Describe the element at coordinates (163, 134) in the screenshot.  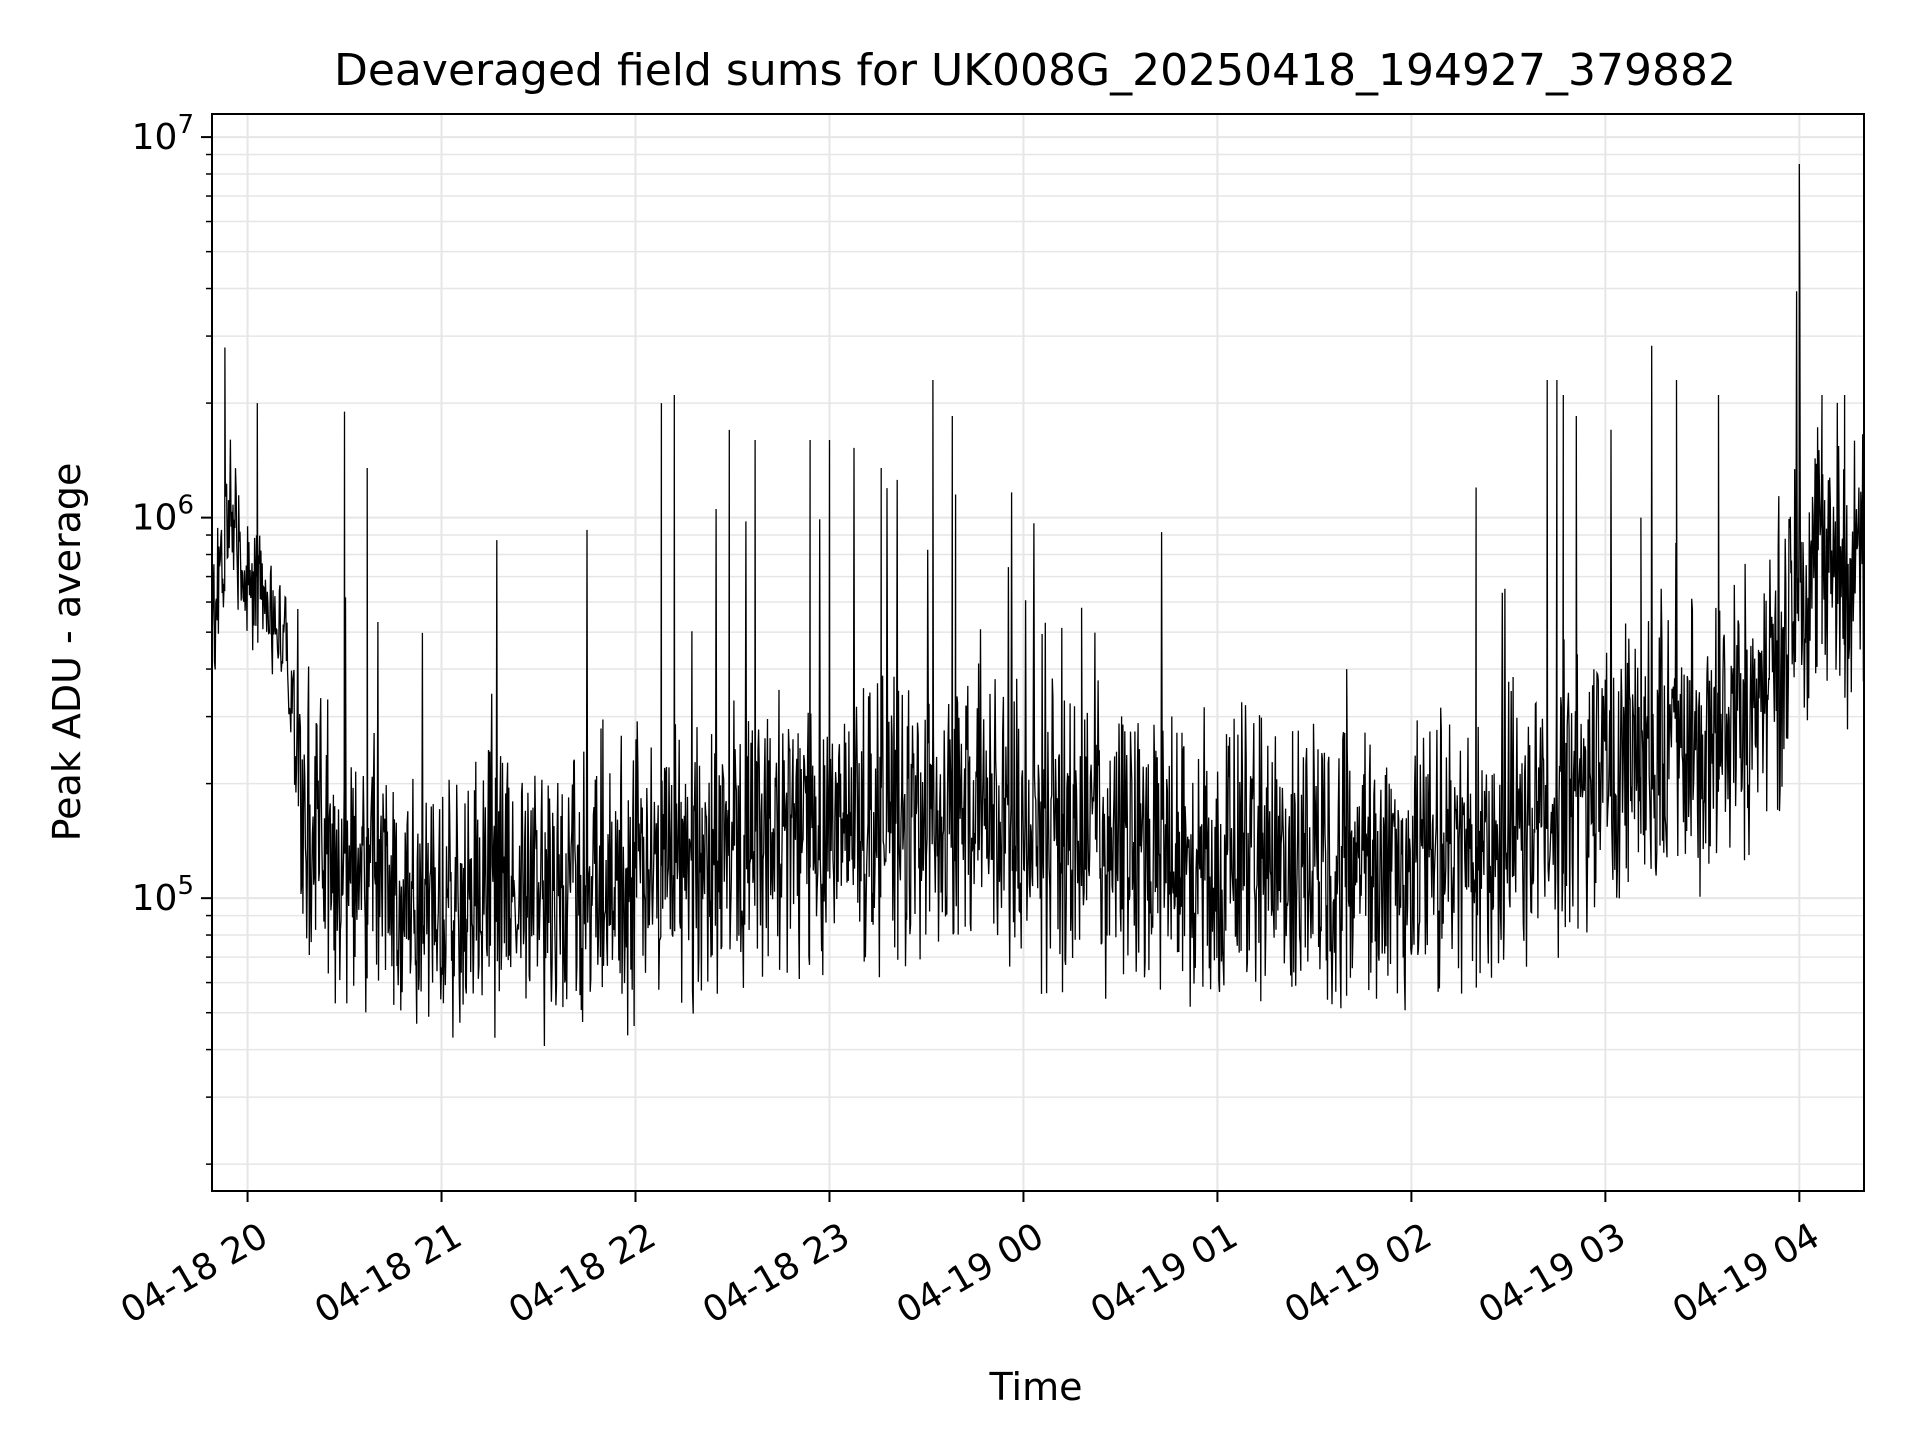
I see `y-tick-label: 10⁷` at that location.